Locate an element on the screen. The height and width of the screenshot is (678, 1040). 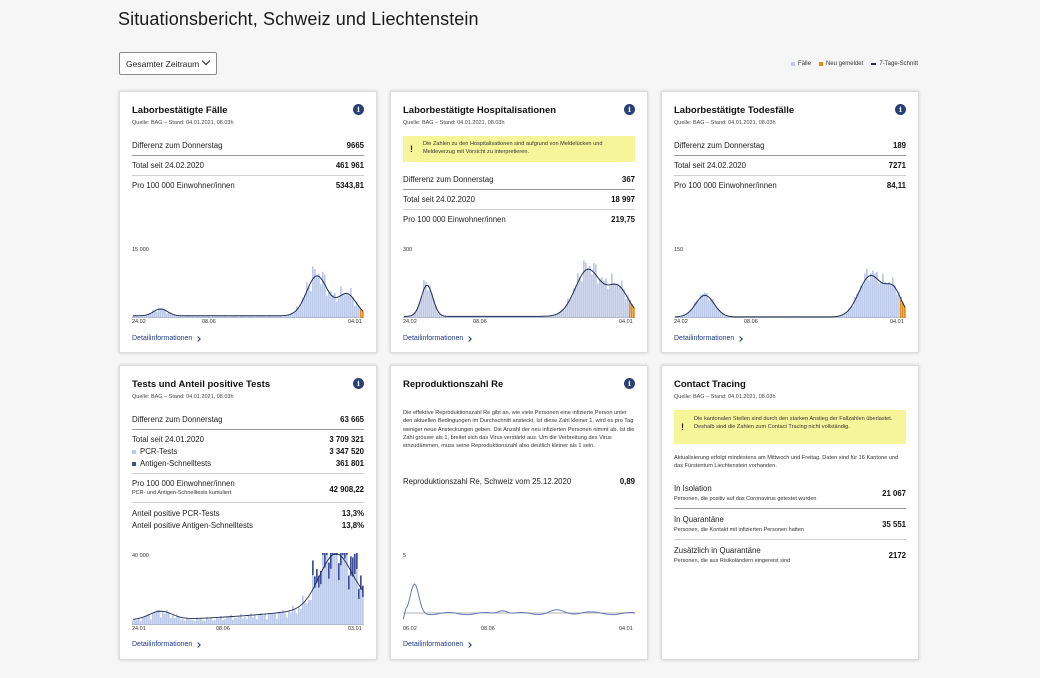
period-select-value: Gesamter Zeitraum is located at coordinates (163, 63).